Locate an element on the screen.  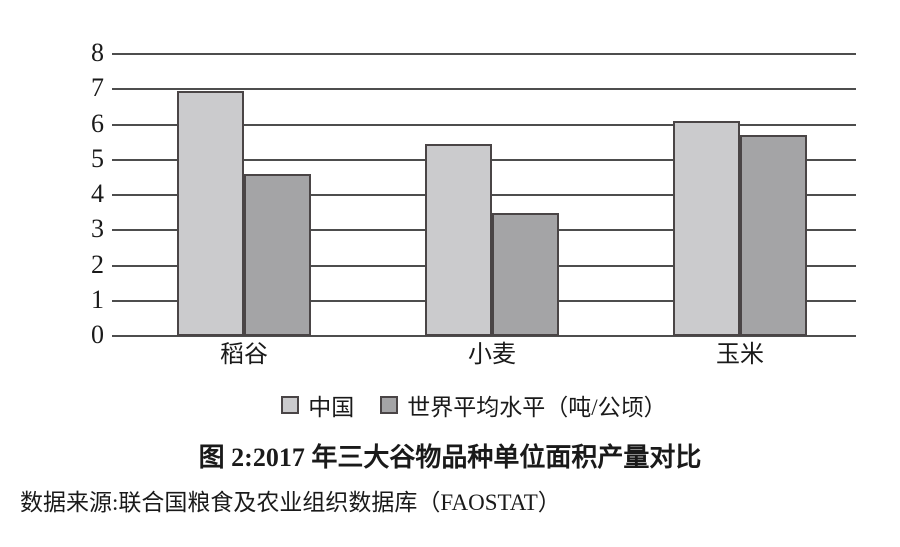
bar-稻谷-世界平均水平（吨/公顷） is located at coordinates (277, 255).